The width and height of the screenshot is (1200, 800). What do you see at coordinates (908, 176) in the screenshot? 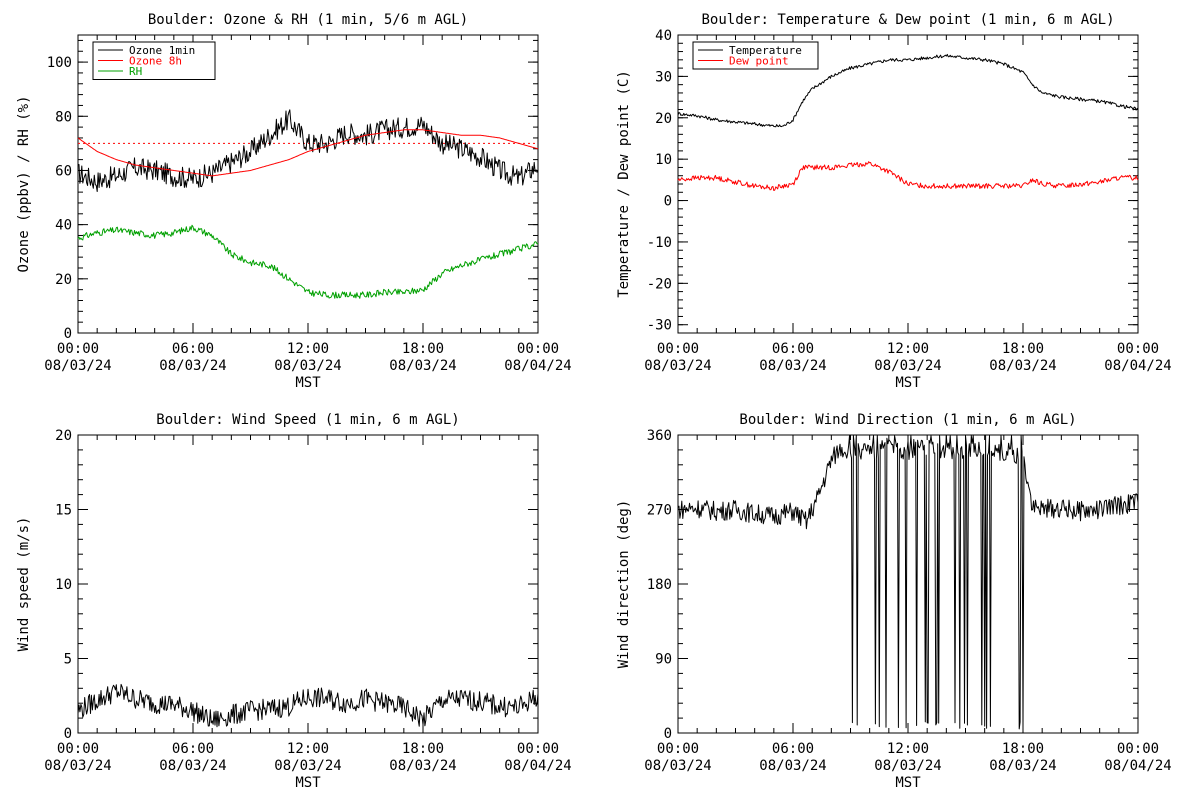
I see `series-line-dew-point` at bounding box center [908, 176].